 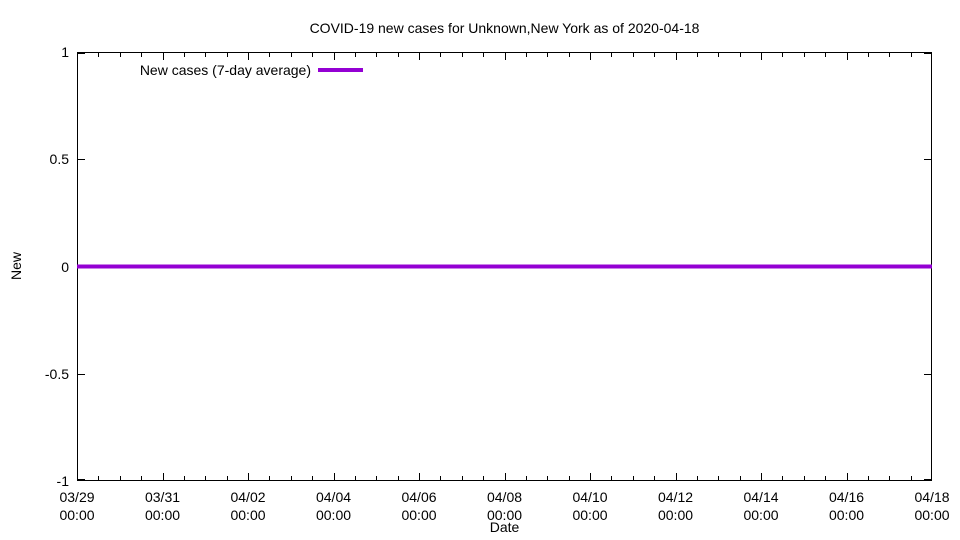 I want to click on y-tick-label: -0.5, so click(x=56, y=373).